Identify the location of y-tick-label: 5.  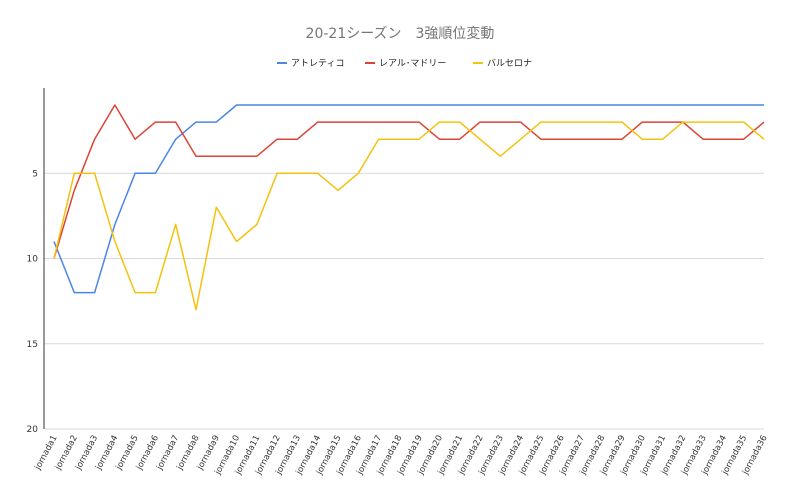
(35, 174).